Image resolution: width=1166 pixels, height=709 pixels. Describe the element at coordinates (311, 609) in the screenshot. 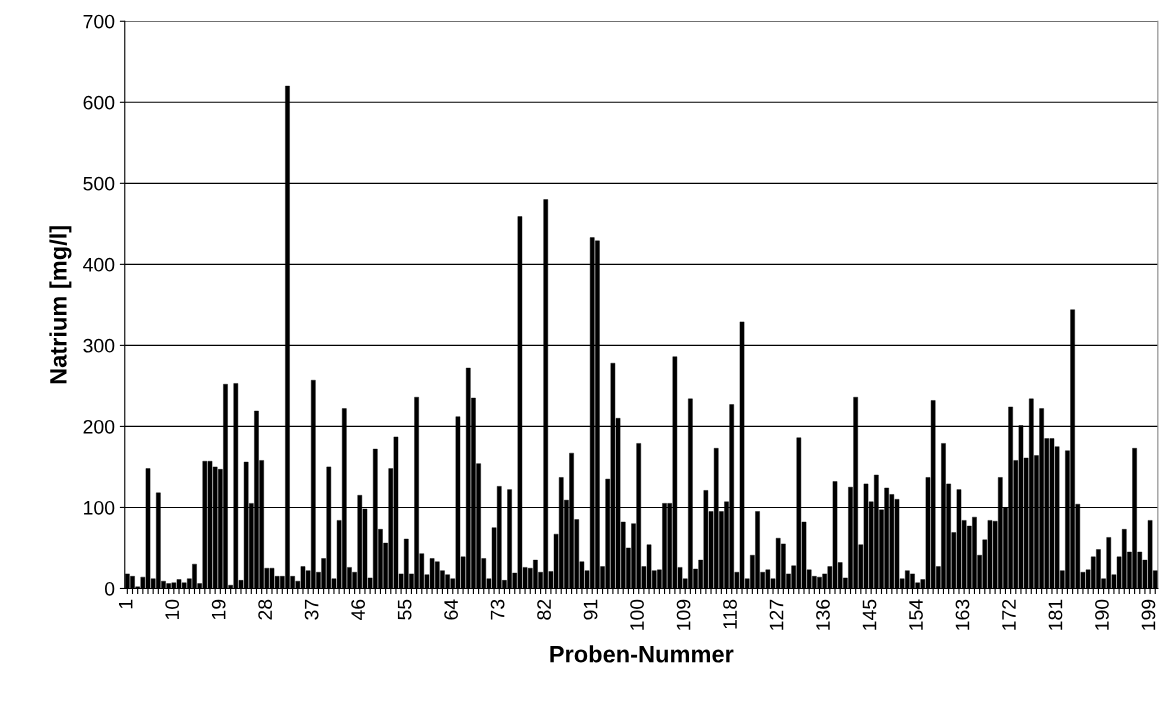

I see `x-tick-label: 37` at that location.